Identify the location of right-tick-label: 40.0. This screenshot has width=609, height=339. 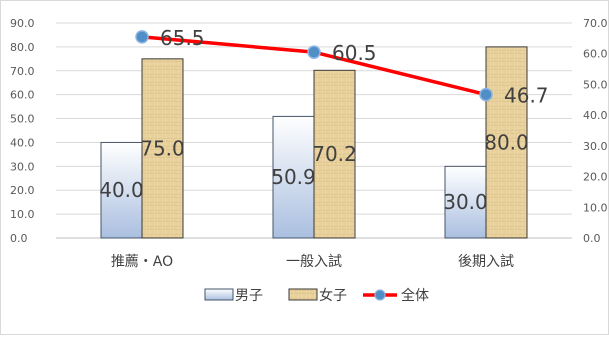
(595, 115).